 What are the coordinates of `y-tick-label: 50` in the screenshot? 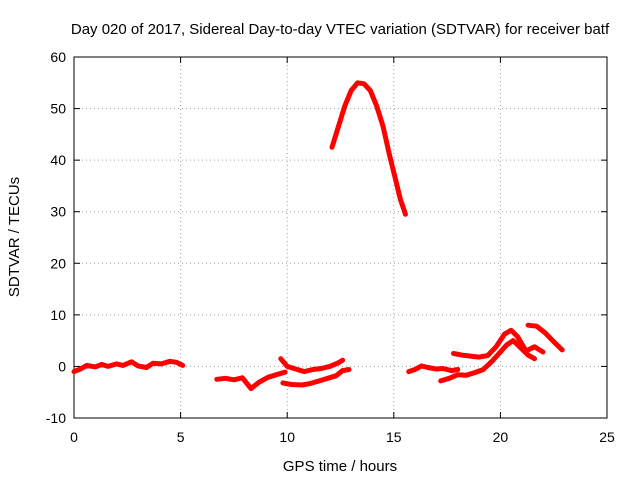 It's located at (58, 109).